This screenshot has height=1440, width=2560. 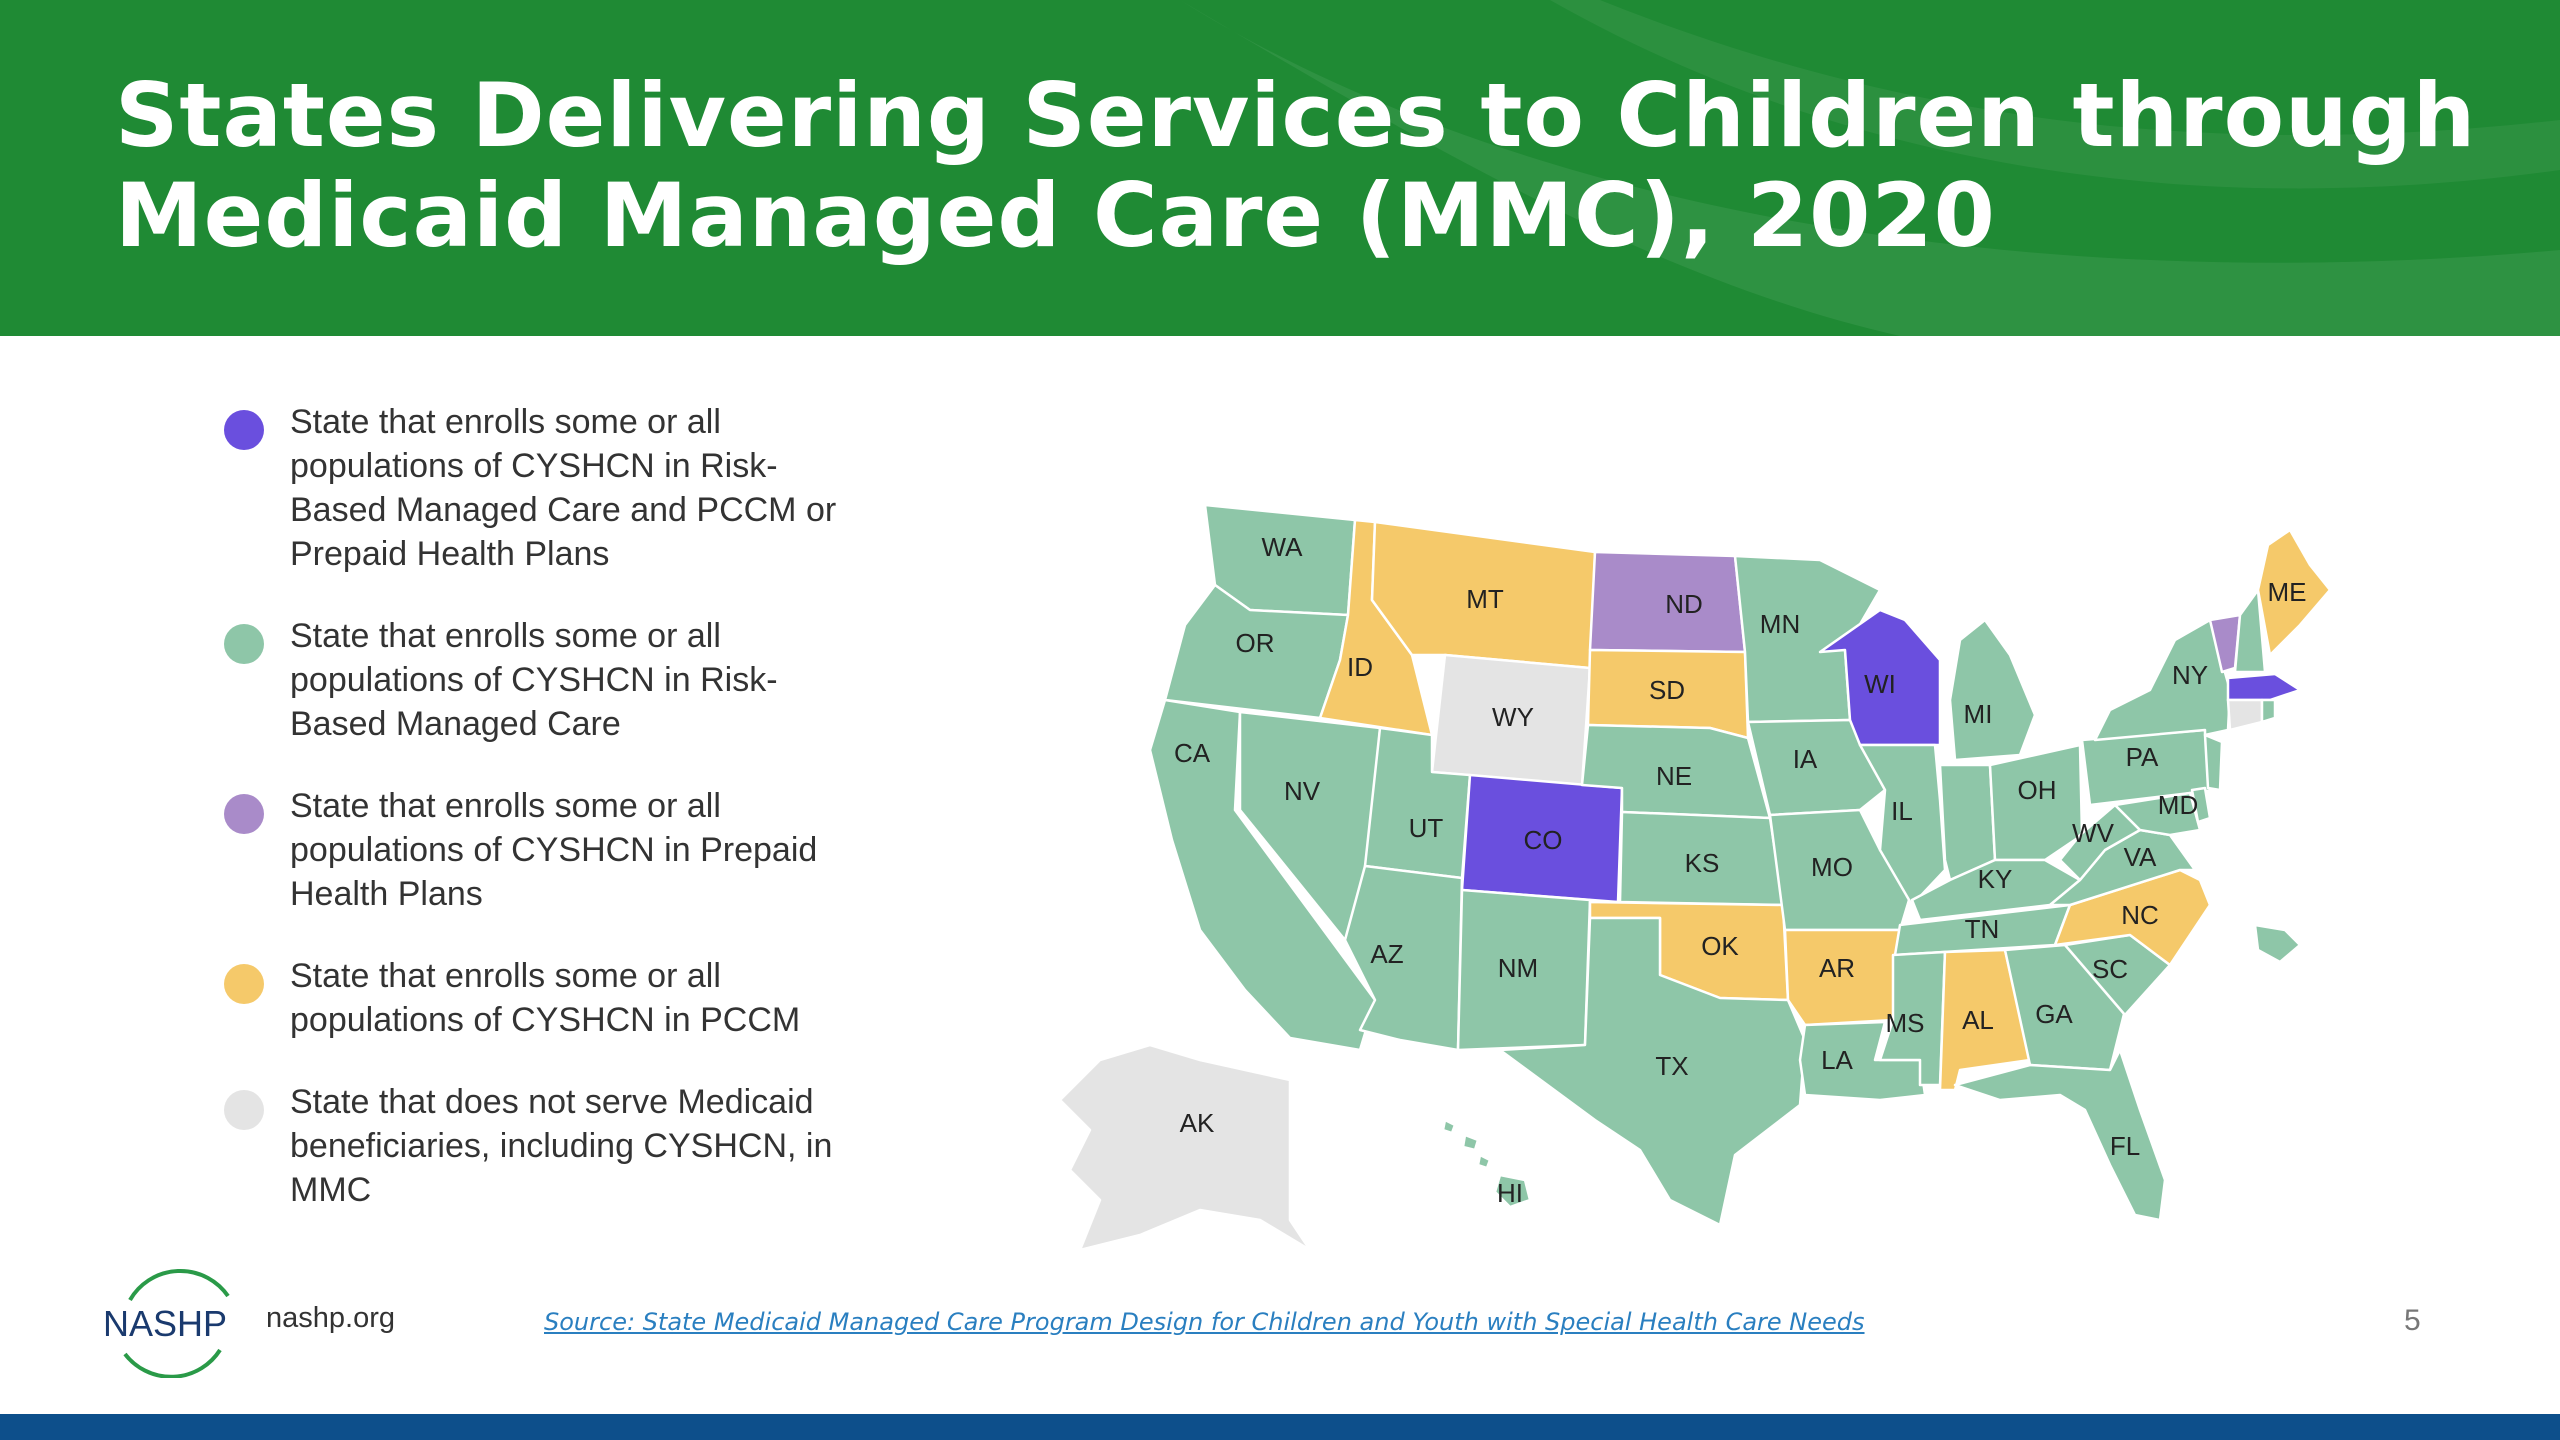 What do you see at coordinates (1283, 547) in the screenshot?
I see `label-wa: WA` at bounding box center [1283, 547].